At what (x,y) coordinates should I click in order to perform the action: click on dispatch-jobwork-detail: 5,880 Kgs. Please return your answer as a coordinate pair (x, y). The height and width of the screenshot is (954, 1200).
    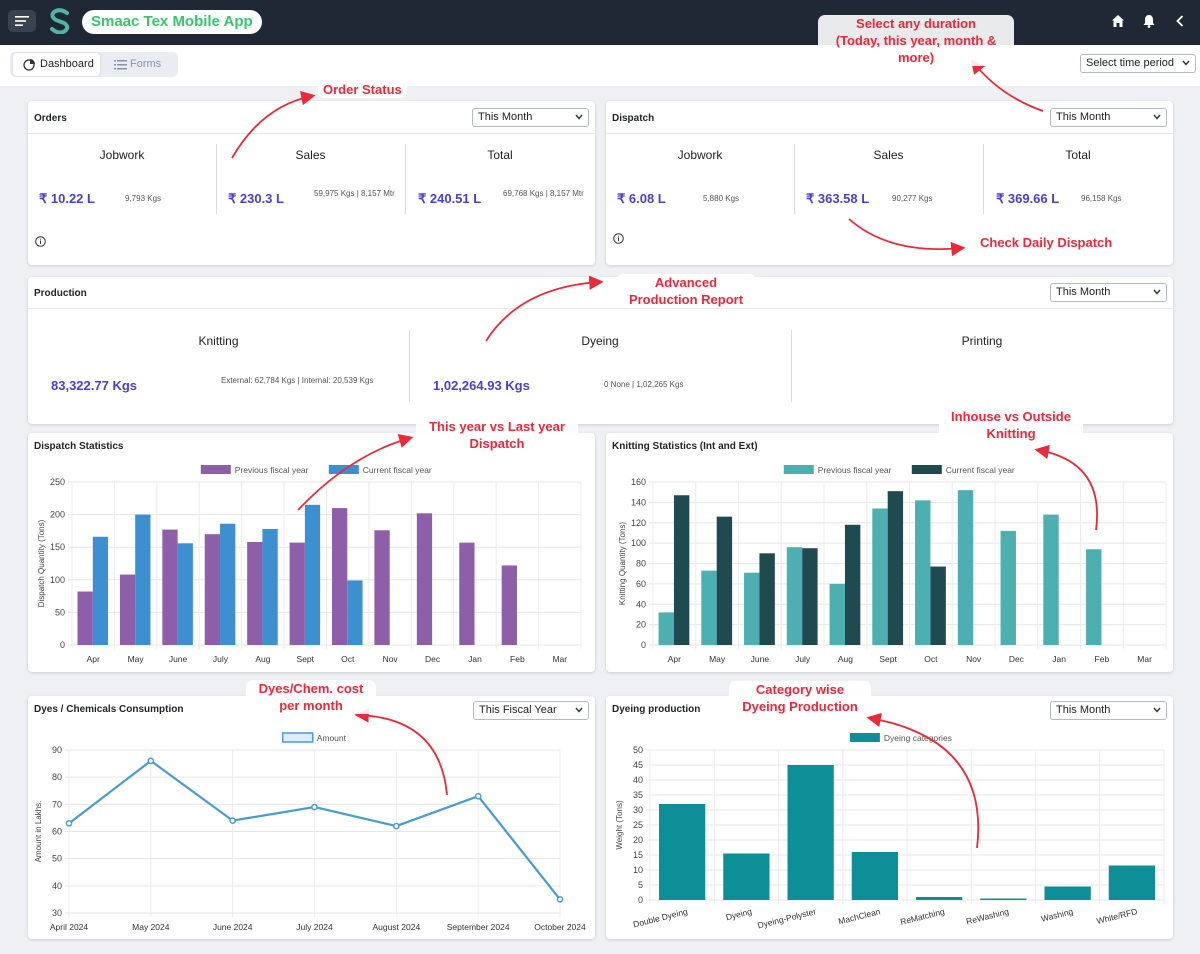
    Looking at the image, I should click on (721, 198).